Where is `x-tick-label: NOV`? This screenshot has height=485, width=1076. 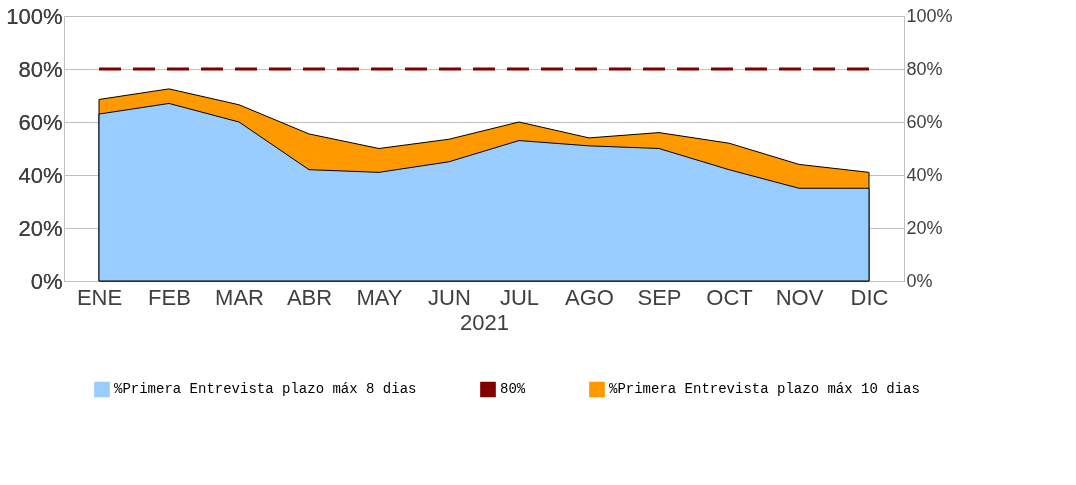 x-tick-label: NOV is located at coordinates (799, 297).